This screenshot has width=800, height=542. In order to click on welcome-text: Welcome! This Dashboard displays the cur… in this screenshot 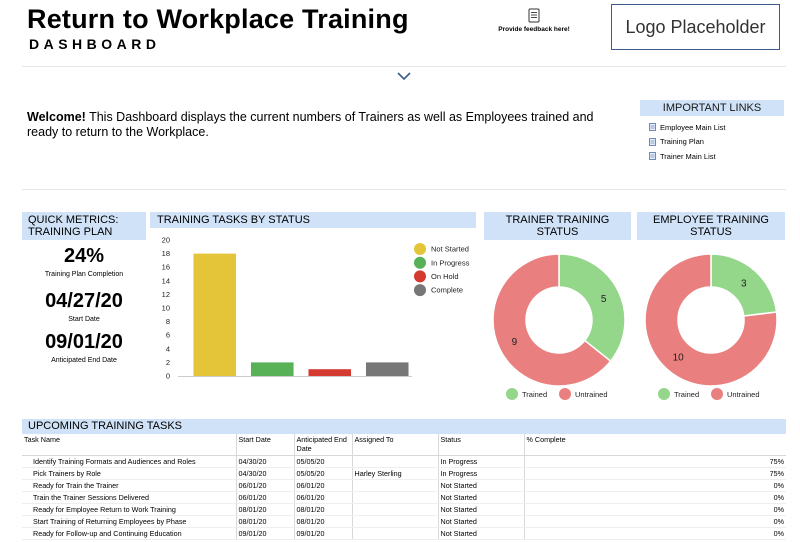, I will do `click(327, 125)`.